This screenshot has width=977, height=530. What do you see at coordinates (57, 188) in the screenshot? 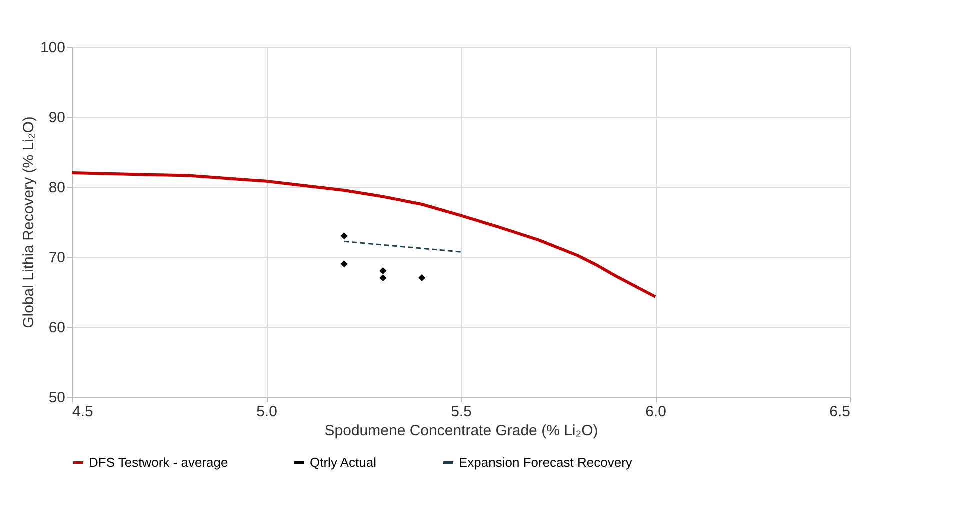
I see `y-tick-label: 80` at bounding box center [57, 188].